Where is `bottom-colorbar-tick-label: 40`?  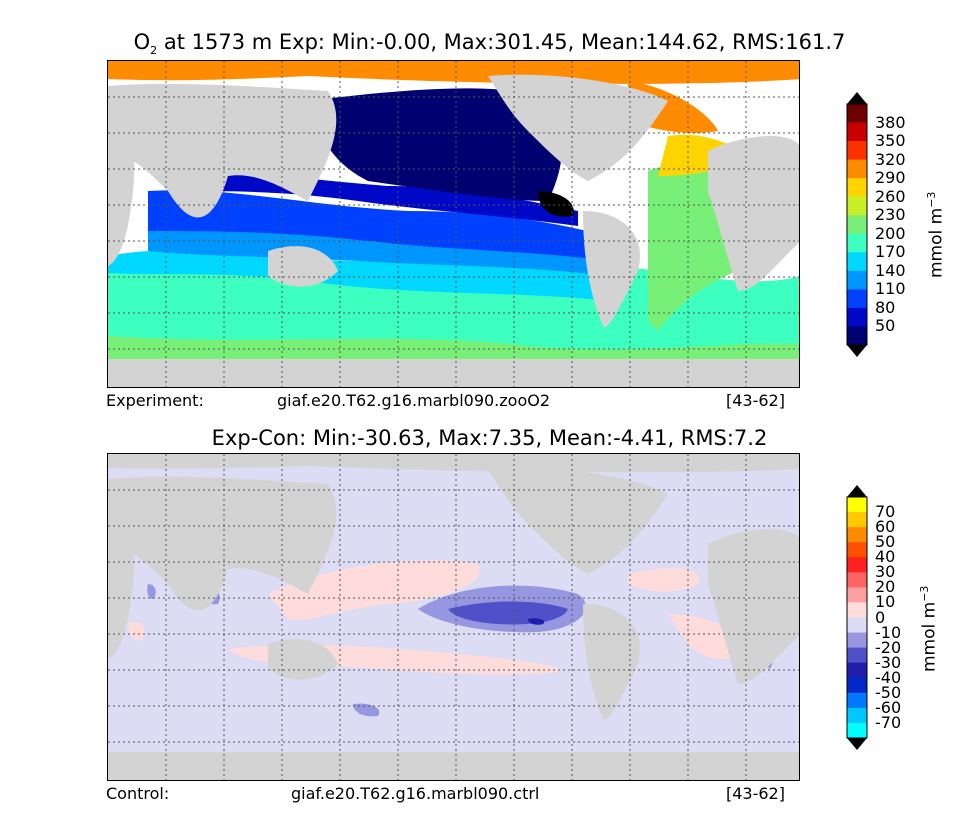 bottom-colorbar-tick-label: 40 is located at coordinates (885, 557).